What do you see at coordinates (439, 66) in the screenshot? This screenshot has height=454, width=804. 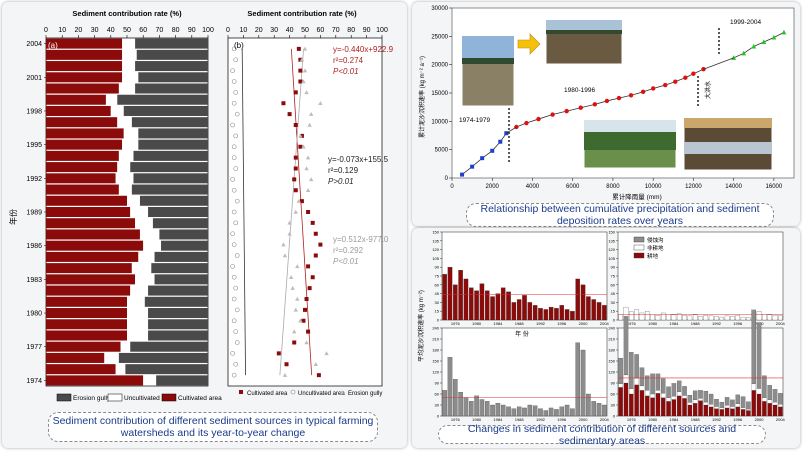 I see `y-tick-label: 20000` at bounding box center [439, 66].